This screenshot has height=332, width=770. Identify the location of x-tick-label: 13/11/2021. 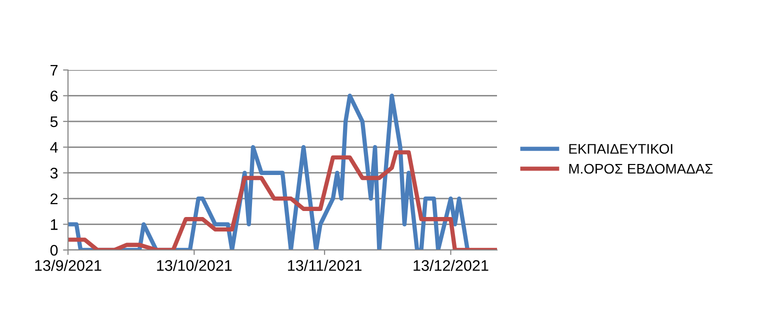
(325, 265).